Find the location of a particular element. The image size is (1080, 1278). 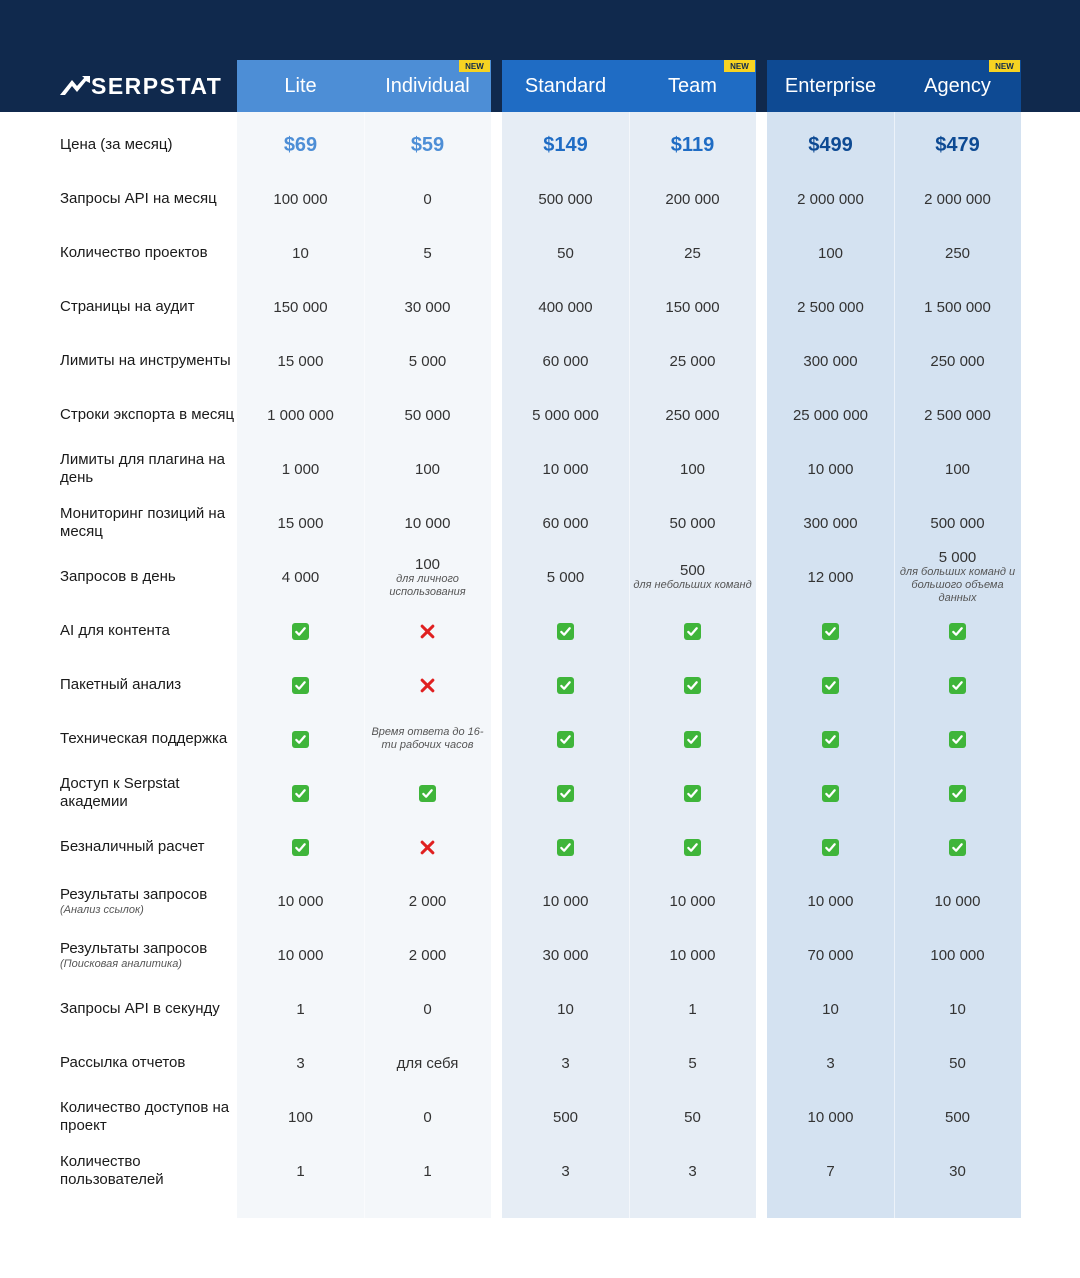

table-cell: 15 000 is located at coordinates (300, 523).